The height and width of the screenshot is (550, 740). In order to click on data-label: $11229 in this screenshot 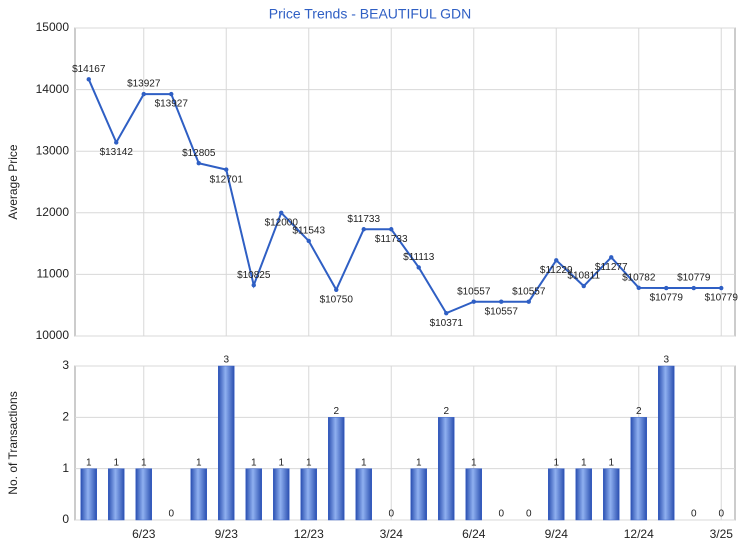, I will do `click(556, 270)`.